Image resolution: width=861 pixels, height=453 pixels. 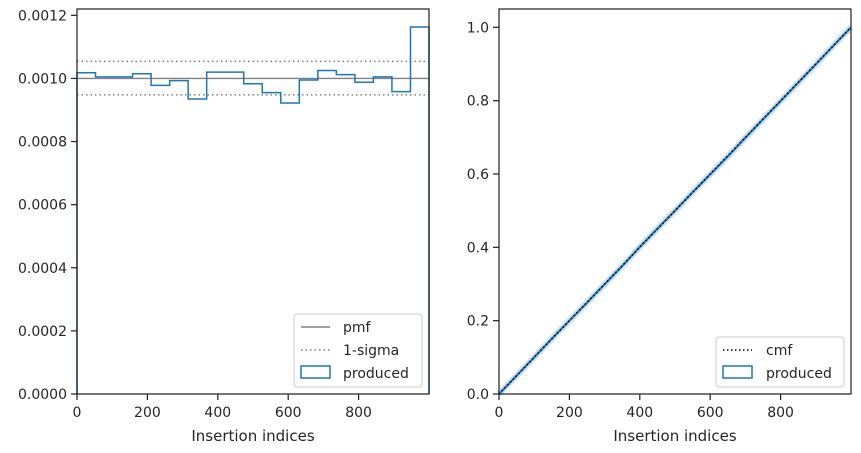 What do you see at coordinates (42, 395) in the screenshot?
I see `pmf-ytick-label: 0.0000` at bounding box center [42, 395].